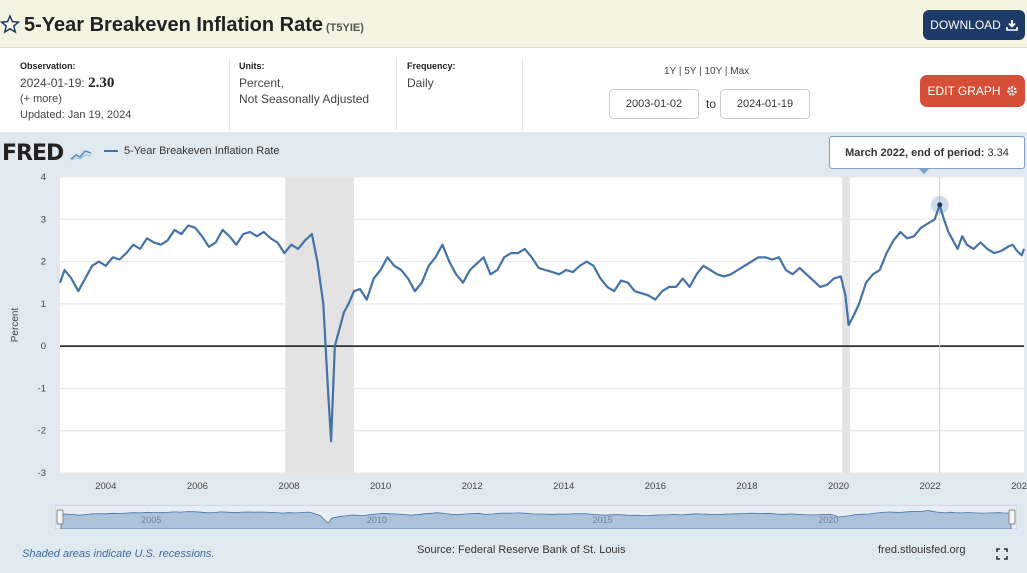  What do you see at coordinates (43, 346) in the screenshot?
I see `y-tick-label: 0` at bounding box center [43, 346].